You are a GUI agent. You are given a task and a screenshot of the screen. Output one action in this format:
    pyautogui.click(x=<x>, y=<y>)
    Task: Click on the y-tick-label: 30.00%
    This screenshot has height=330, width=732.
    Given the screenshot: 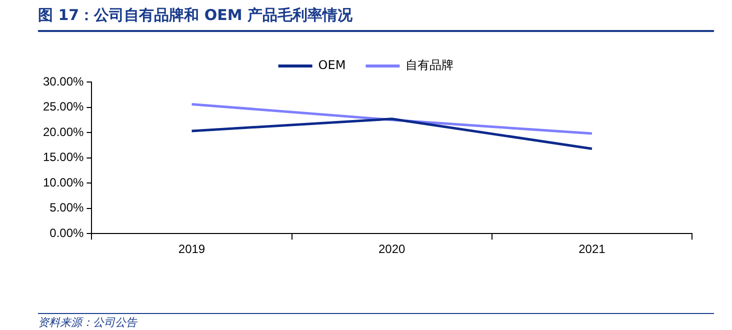 What is the action you would take?
    pyautogui.click(x=63, y=81)
    